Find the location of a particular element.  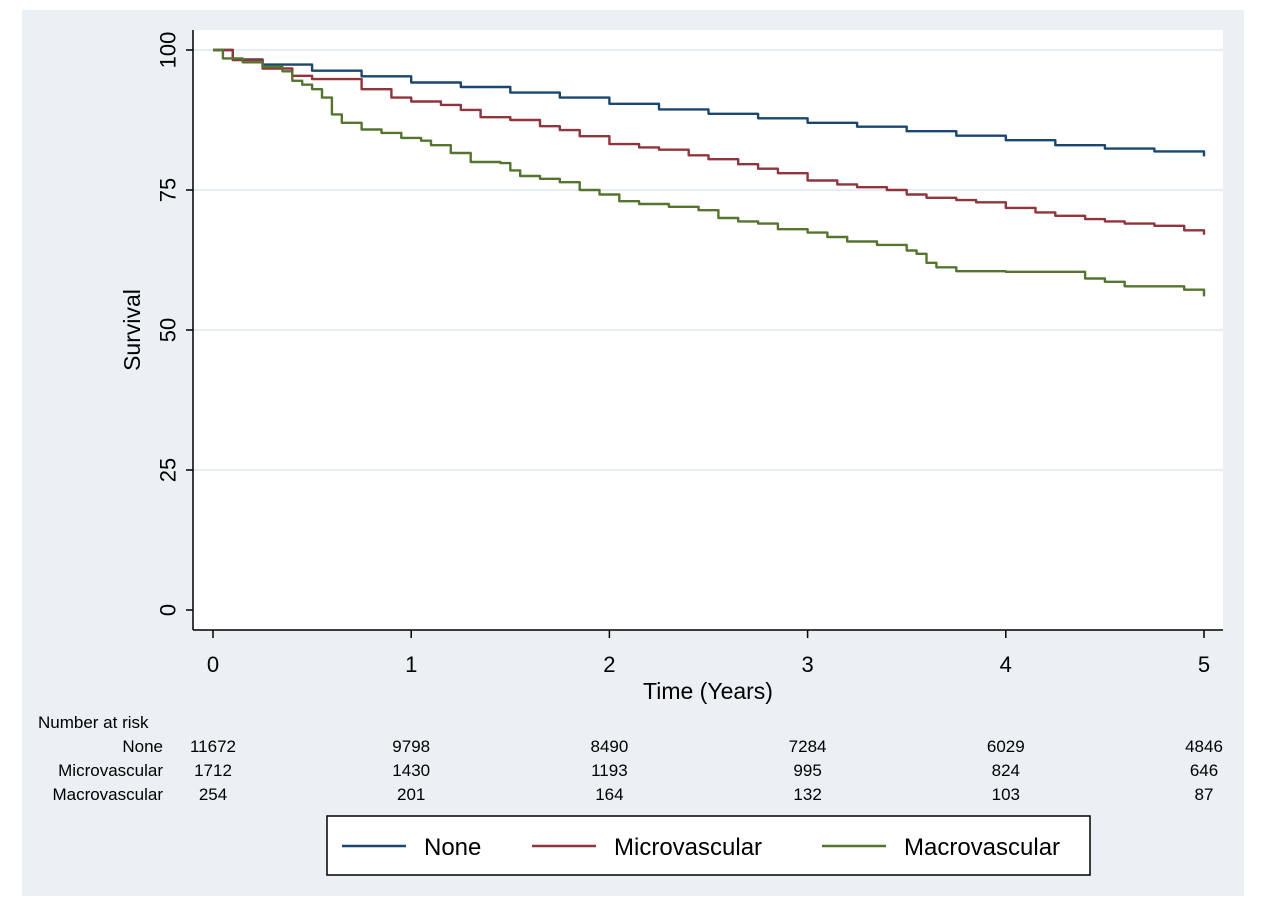

risk-value: 164 is located at coordinates (609, 794).